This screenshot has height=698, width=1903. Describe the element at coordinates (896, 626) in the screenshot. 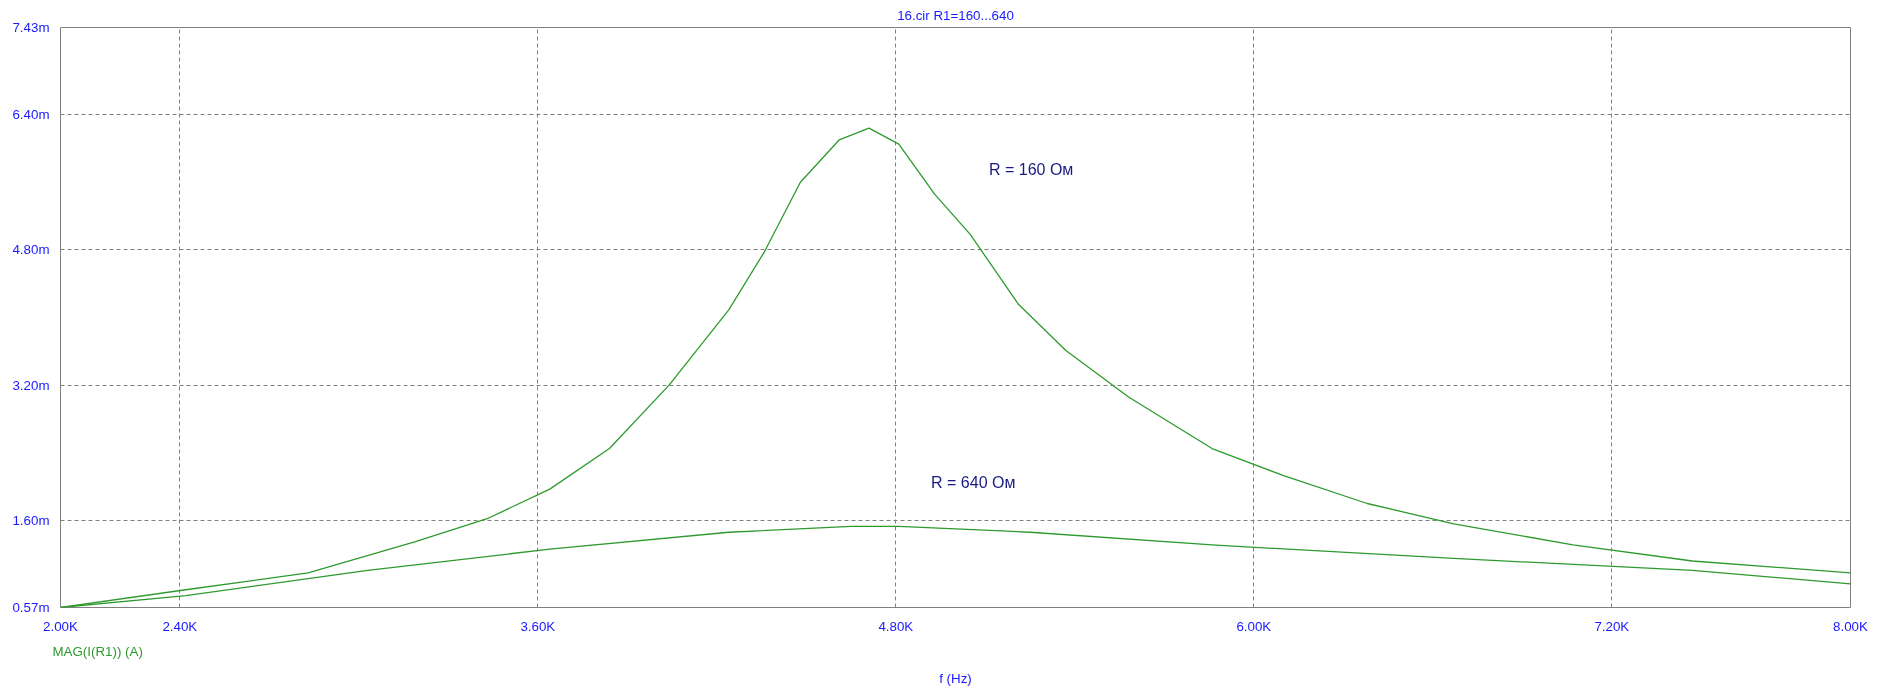

I see `x-tick-label: 4.80K` at that location.